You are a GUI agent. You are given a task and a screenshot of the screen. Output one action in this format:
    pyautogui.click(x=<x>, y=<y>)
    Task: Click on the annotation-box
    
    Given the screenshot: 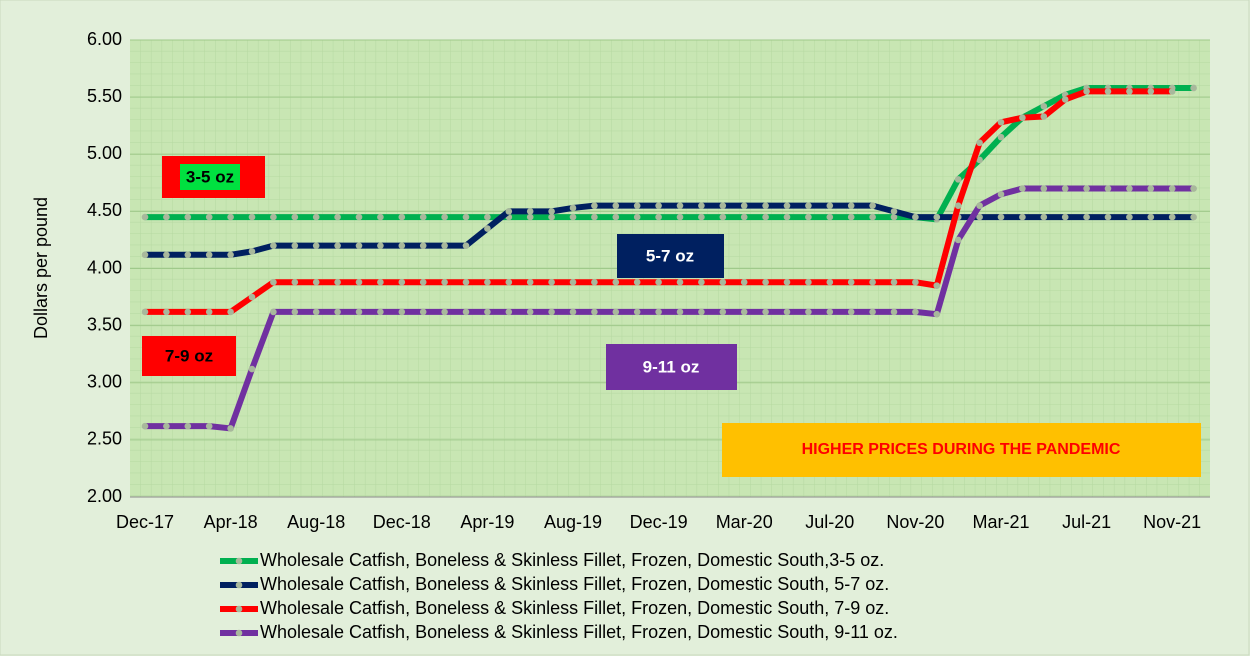 What is the action you would take?
    pyautogui.click(x=189, y=356)
    